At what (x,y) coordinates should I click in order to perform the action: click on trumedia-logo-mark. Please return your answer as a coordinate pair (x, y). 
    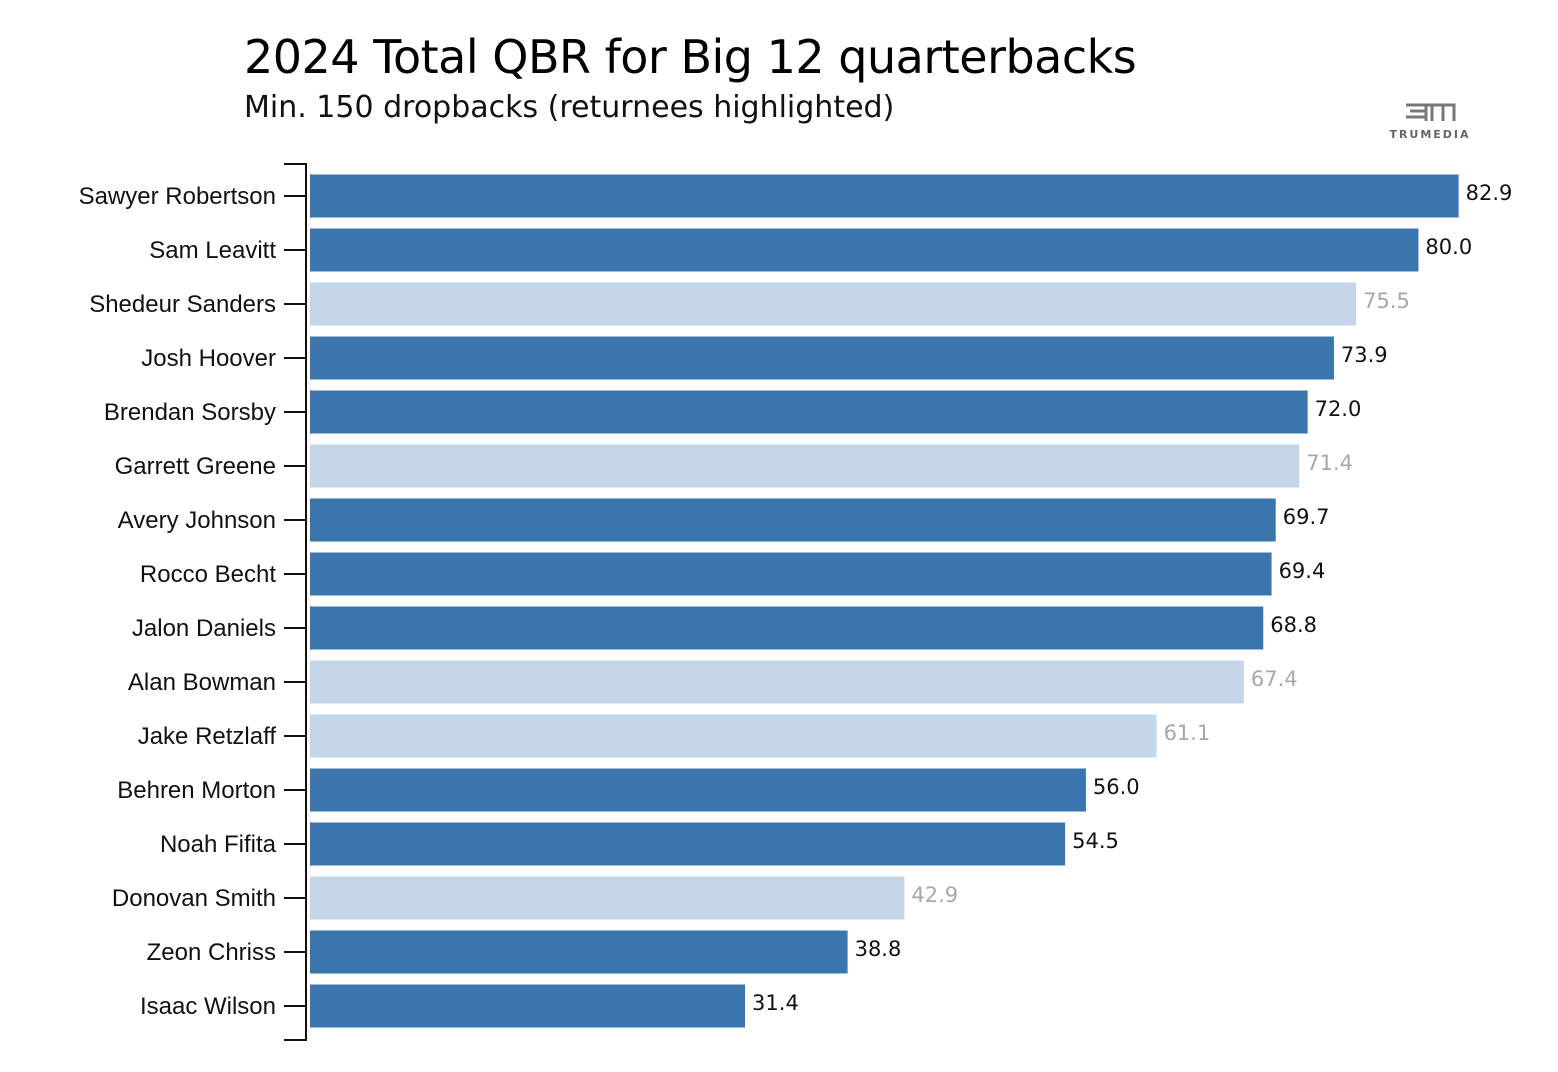
    Looking at the image, I should click on (1431, 112).